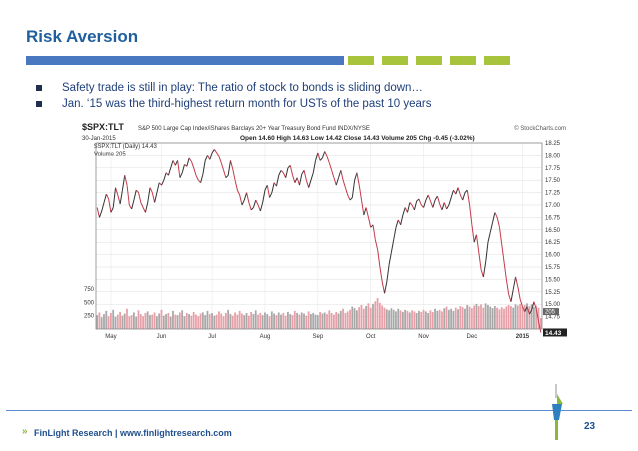 The image size is (638, 451). What do you see at coordinates (472, 337) in the screenshot?
I see `x-tick-label: Dec` at bounding box center [472, 337].